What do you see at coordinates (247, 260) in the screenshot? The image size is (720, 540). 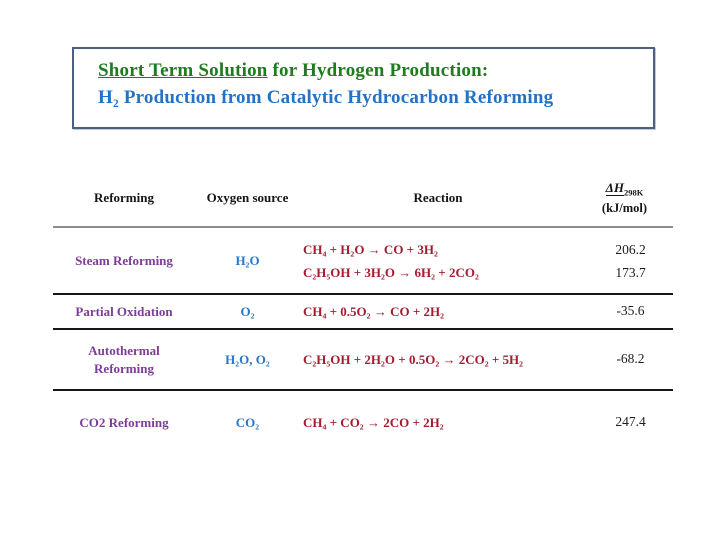 I see `cell-oxygen-source: H₂O` at bounding box center [247, 260].